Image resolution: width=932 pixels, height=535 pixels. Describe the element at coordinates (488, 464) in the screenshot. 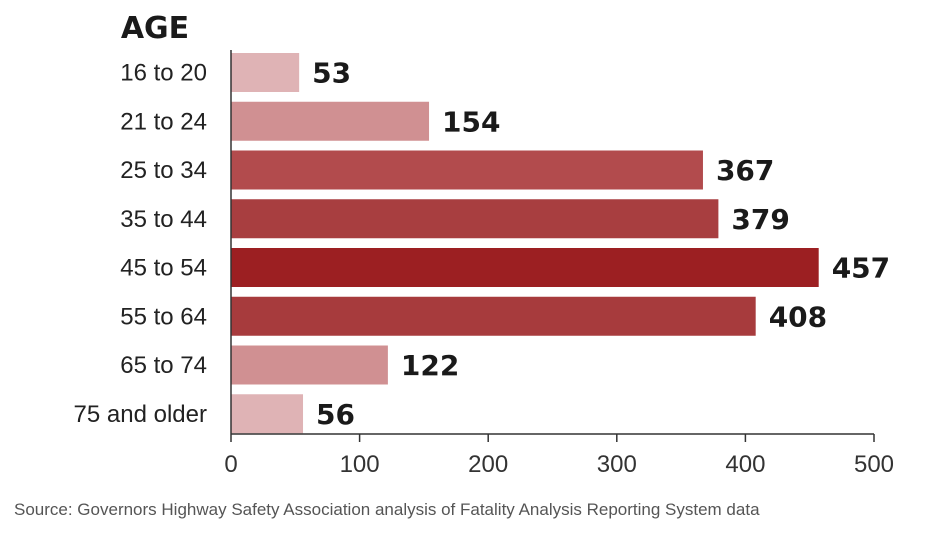

I see `x-tick-label-2: 200` at that location.